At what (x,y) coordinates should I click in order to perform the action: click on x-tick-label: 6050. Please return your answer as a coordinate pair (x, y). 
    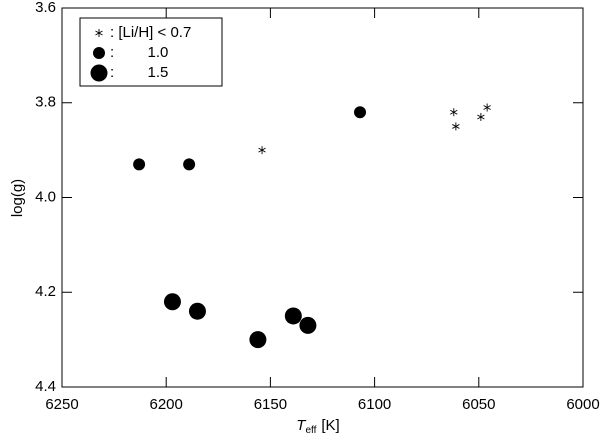
    Looking at the image, I should click on (478, 404).